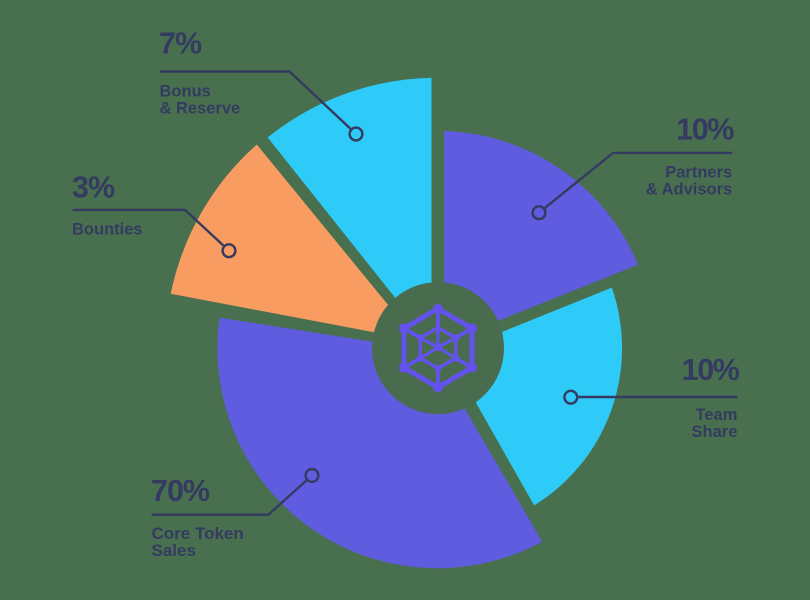 The image size is (810, 600). Describe the element at coordinates (185, 91) in the screenshot. I see `svg-text: Bonus` at that location.